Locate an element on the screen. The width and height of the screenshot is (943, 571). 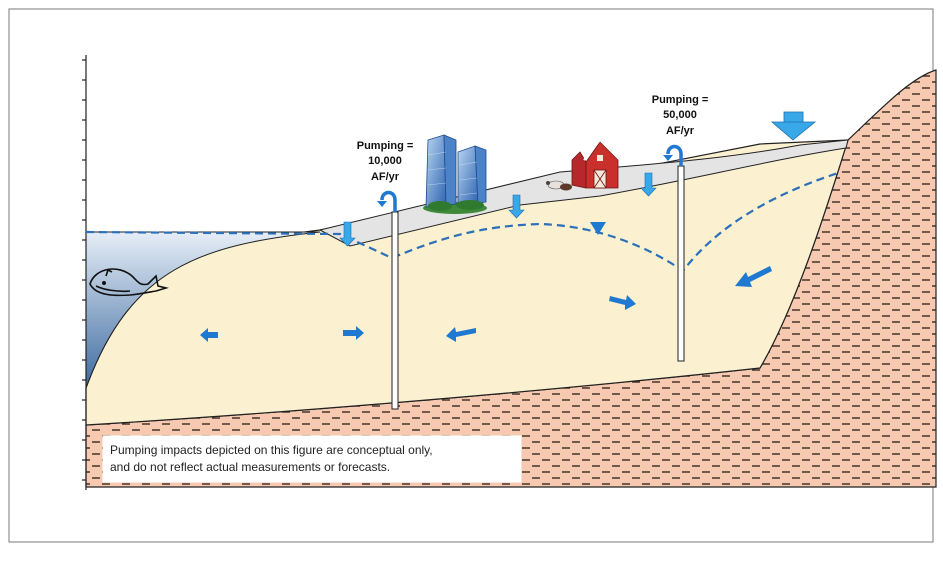
well-right-label-line2: 50,000 is located at coordinates (680, 115).